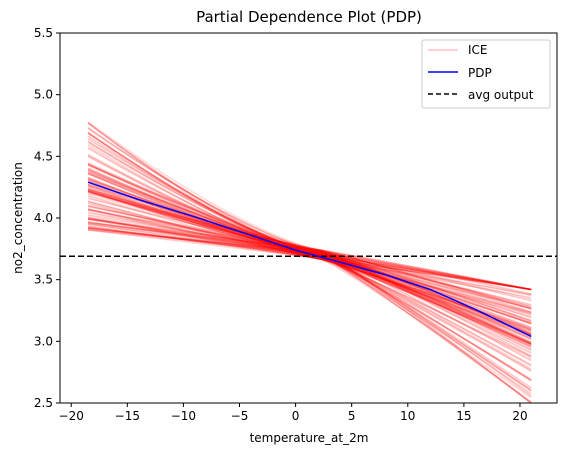 This screenshot has height=455, width=567. Describe the element at coordinates (478, 50) in the screenshot. I see `legend-ice-label: ICE` at that location.